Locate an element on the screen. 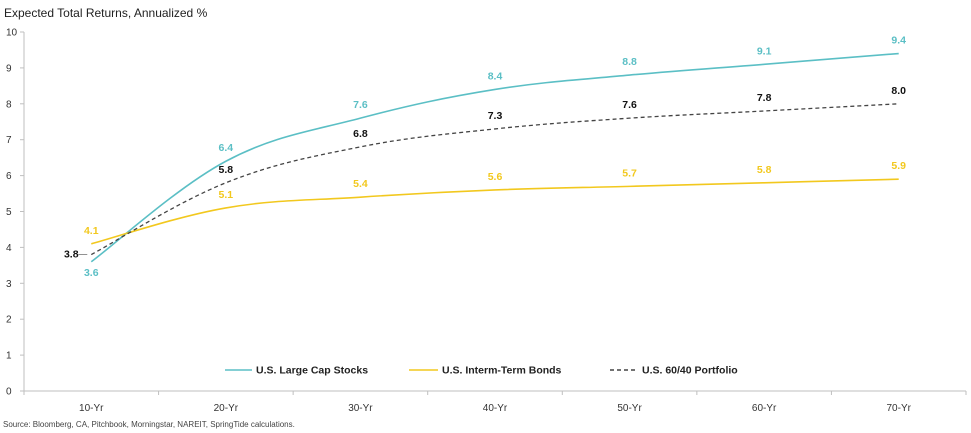 This screenshot has width=971, height=433. data-label-u-s-interm-term-bonds: 4.1 is located at coordinates (91, 231).